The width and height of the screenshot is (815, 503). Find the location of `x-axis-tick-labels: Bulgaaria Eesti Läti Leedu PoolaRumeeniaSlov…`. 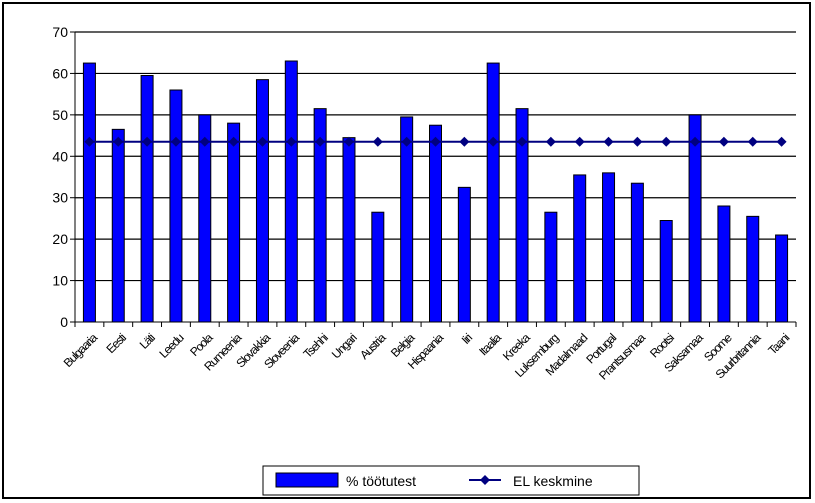

x-axis-tick-labels: Bulgaaria Eesti Läti Leedu PoolaRumeeniaSlov… is located at coordinates (426, 356).